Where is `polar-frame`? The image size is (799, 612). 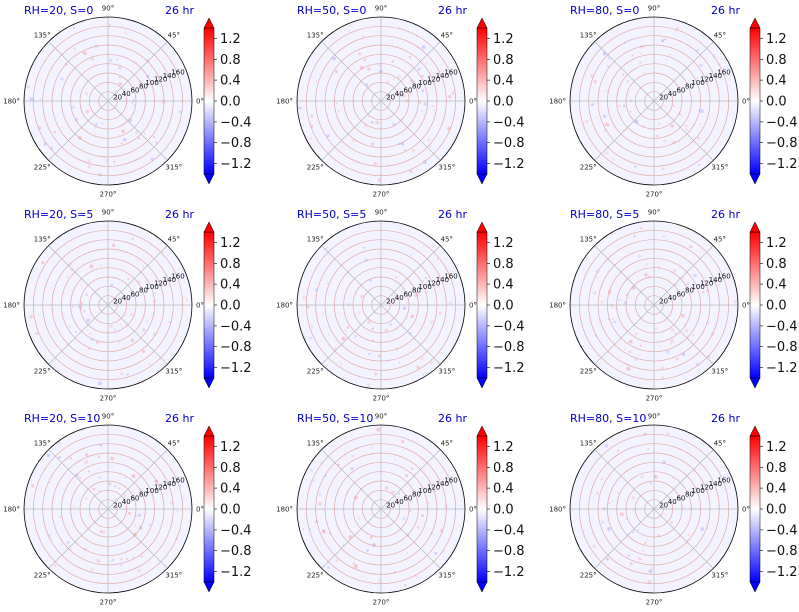 polar-frame is located at coordinates (381, 509).